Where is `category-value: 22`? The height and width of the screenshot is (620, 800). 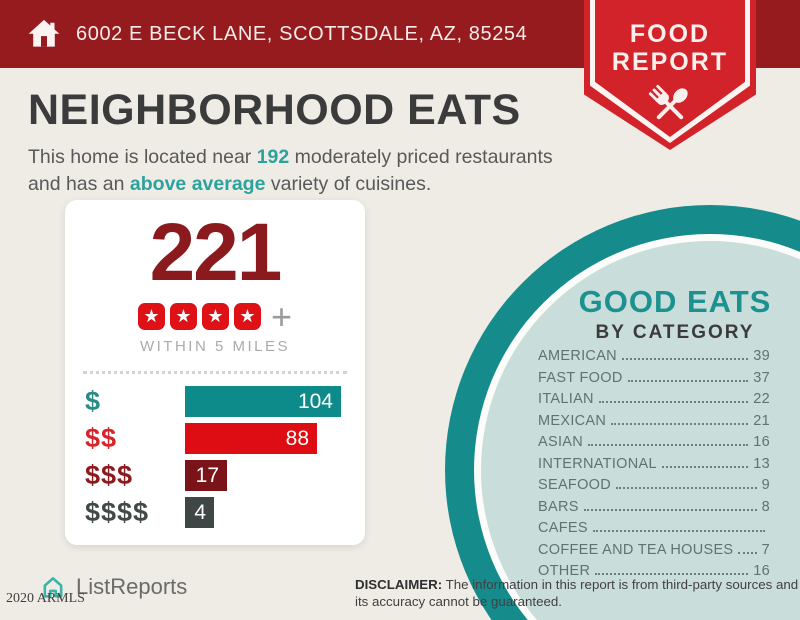 category-value: 22 is located at coordinates (761, 399).